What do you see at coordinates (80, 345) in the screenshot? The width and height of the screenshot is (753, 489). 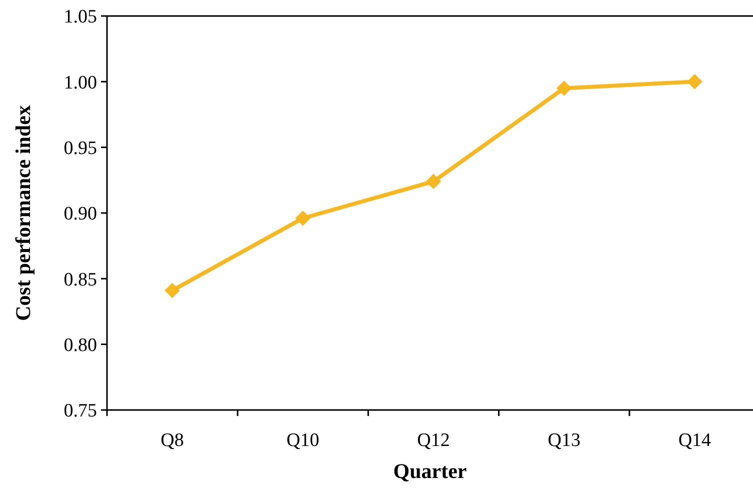 I see `y-tick-label: 0.80` at bounding box center [80, 345].